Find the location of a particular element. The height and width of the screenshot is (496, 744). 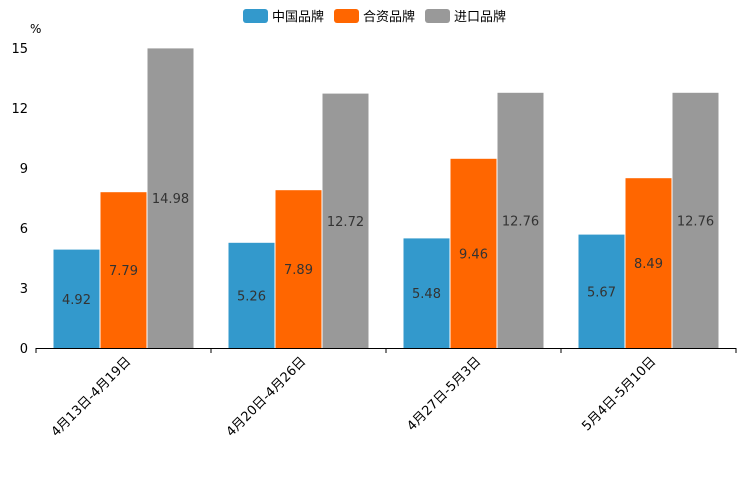

legend: 中国品牌 合资品牌 进口品牌 is located at coordinates (374, 17).